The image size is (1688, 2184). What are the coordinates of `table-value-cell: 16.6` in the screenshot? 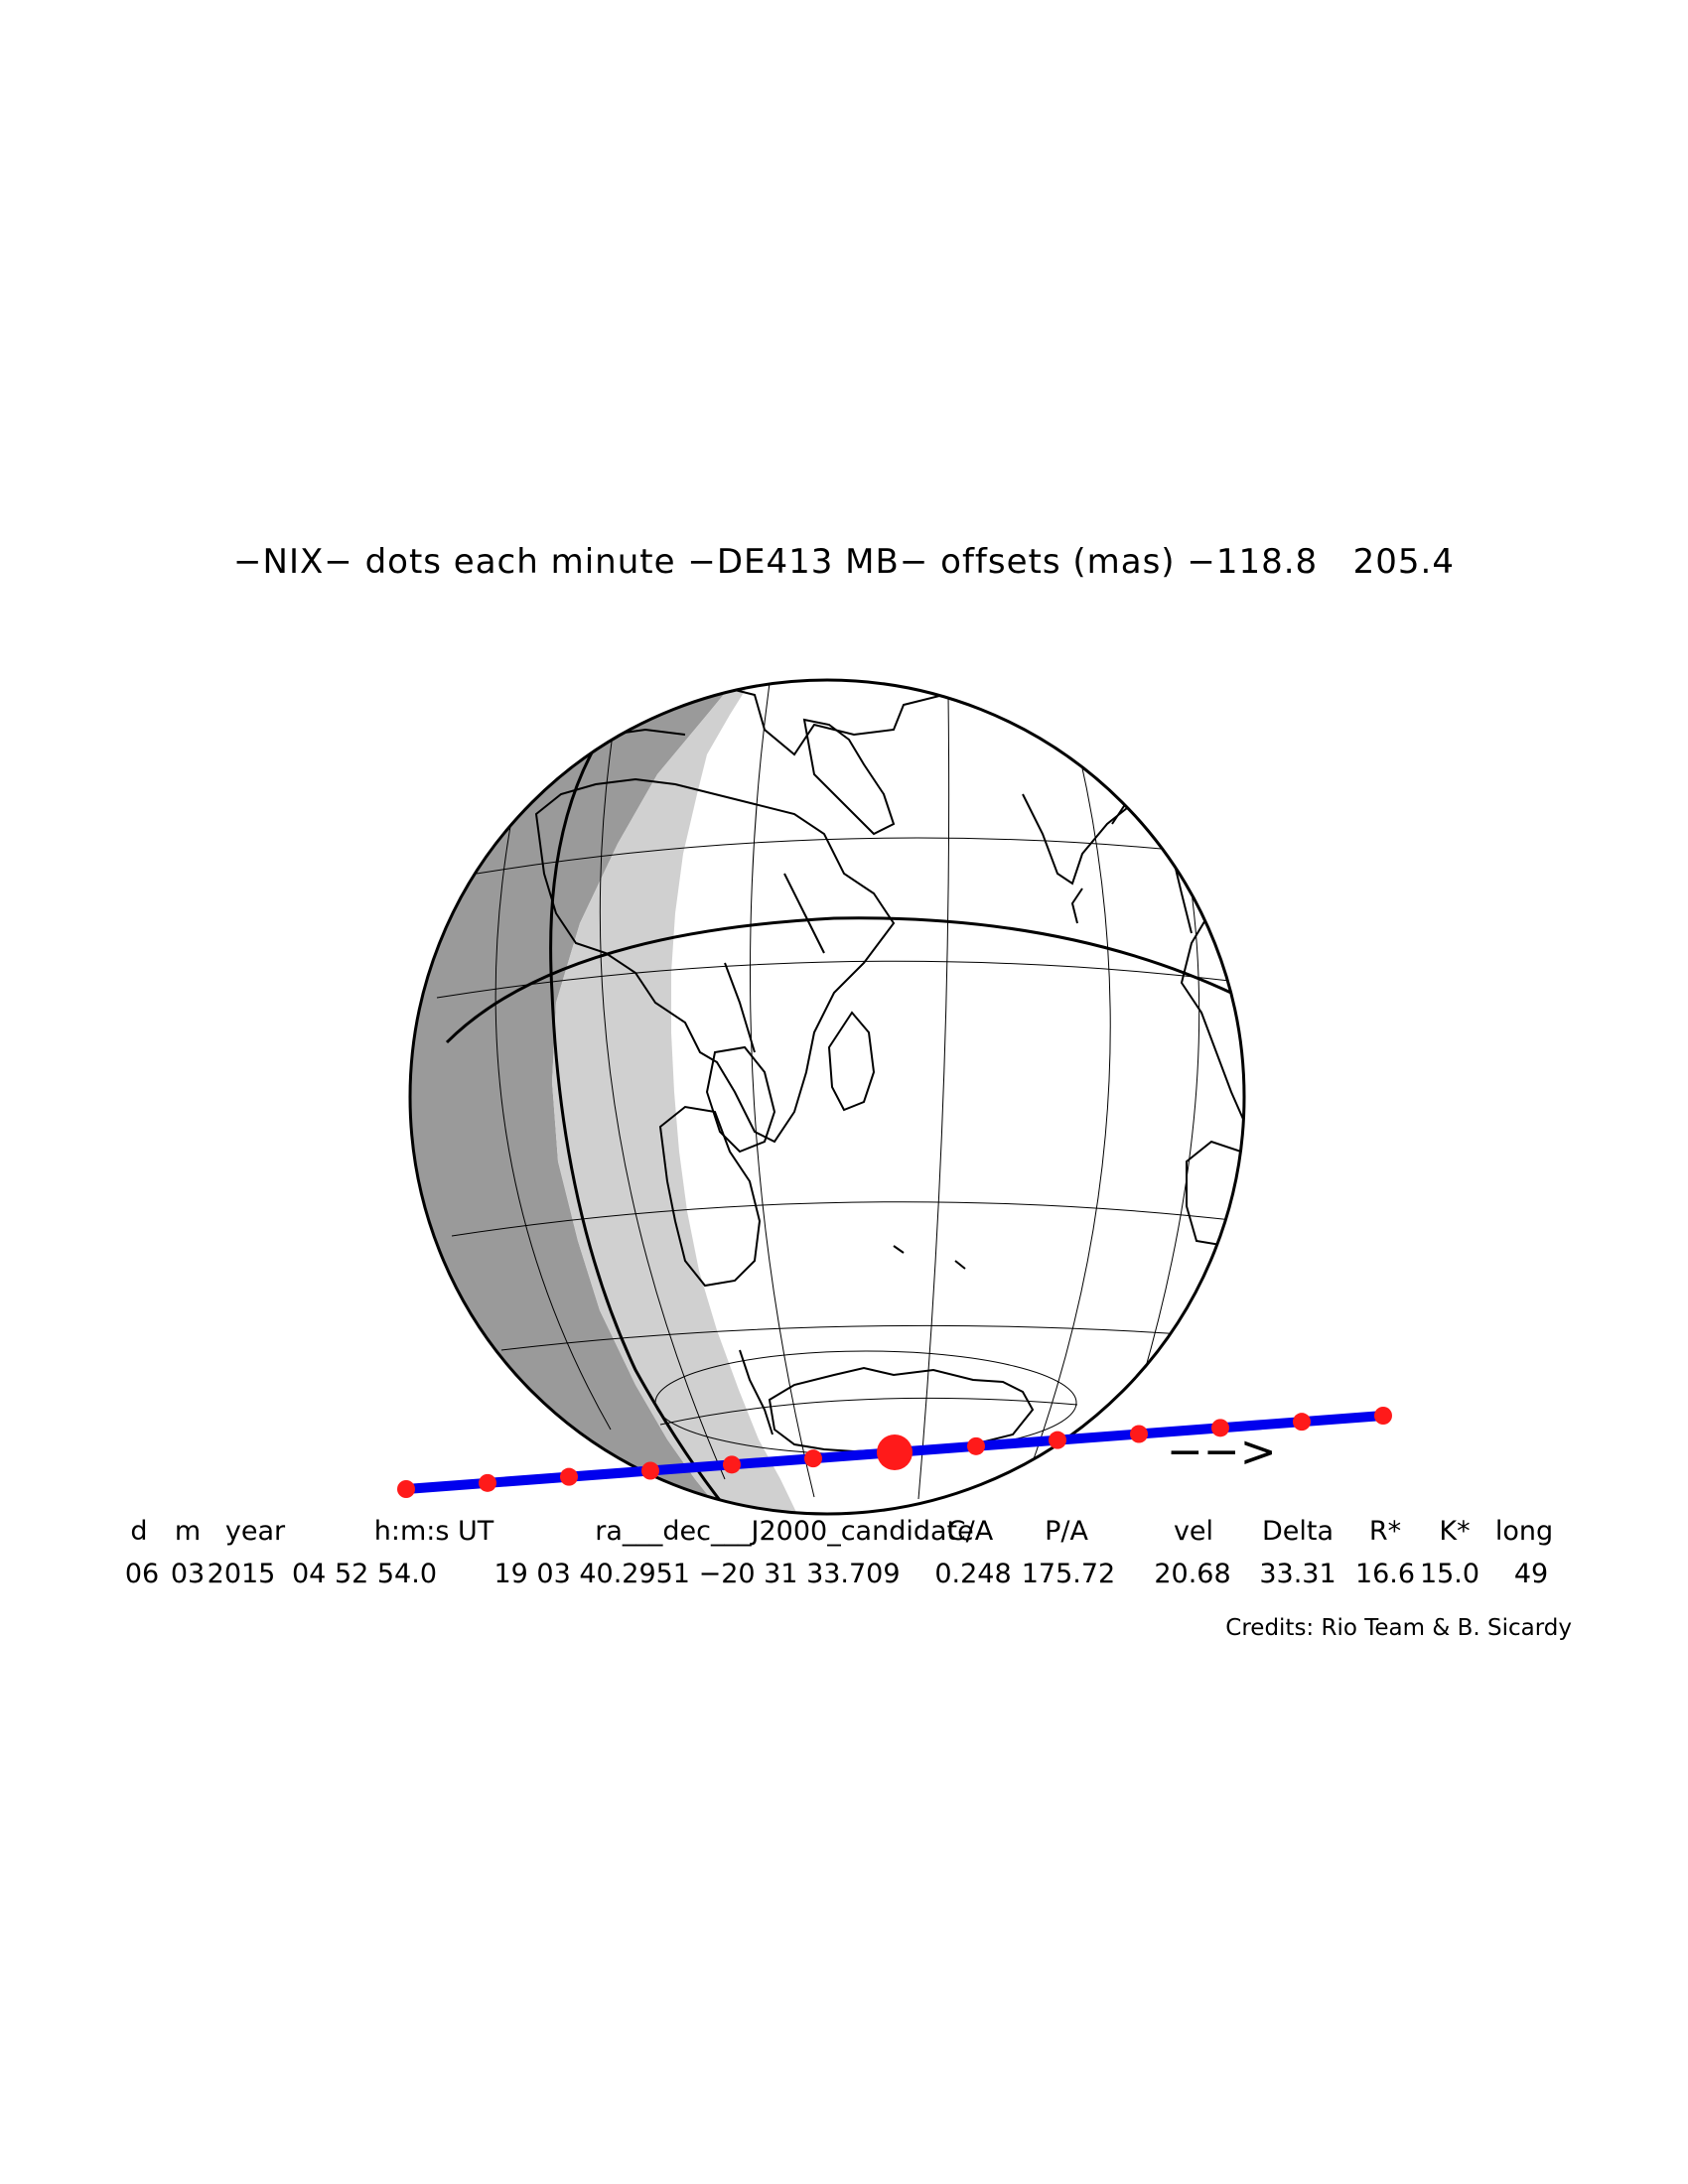 It's located at (1385, 1574).